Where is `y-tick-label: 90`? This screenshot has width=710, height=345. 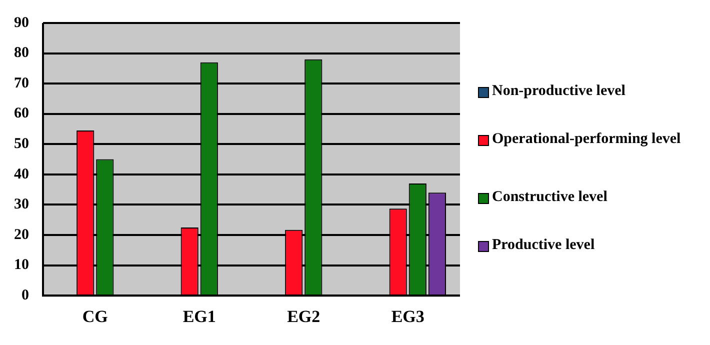 y-tick-label: 90 is located at coordinates (21, 22).